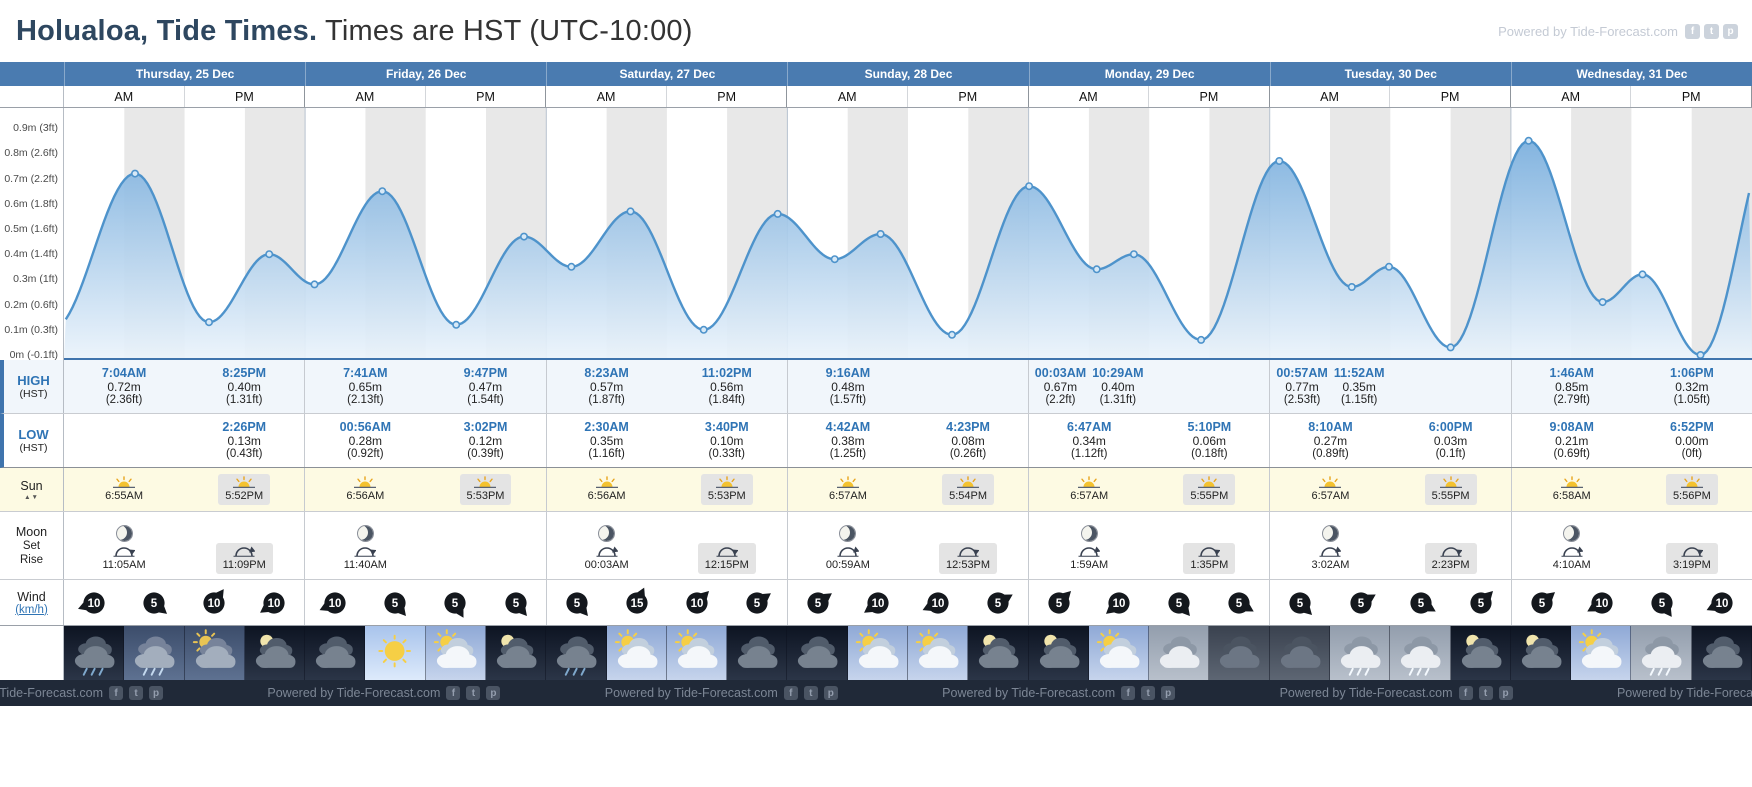  I want to click on wind-day-cell: 5 10 10 5, so click(909, 602).